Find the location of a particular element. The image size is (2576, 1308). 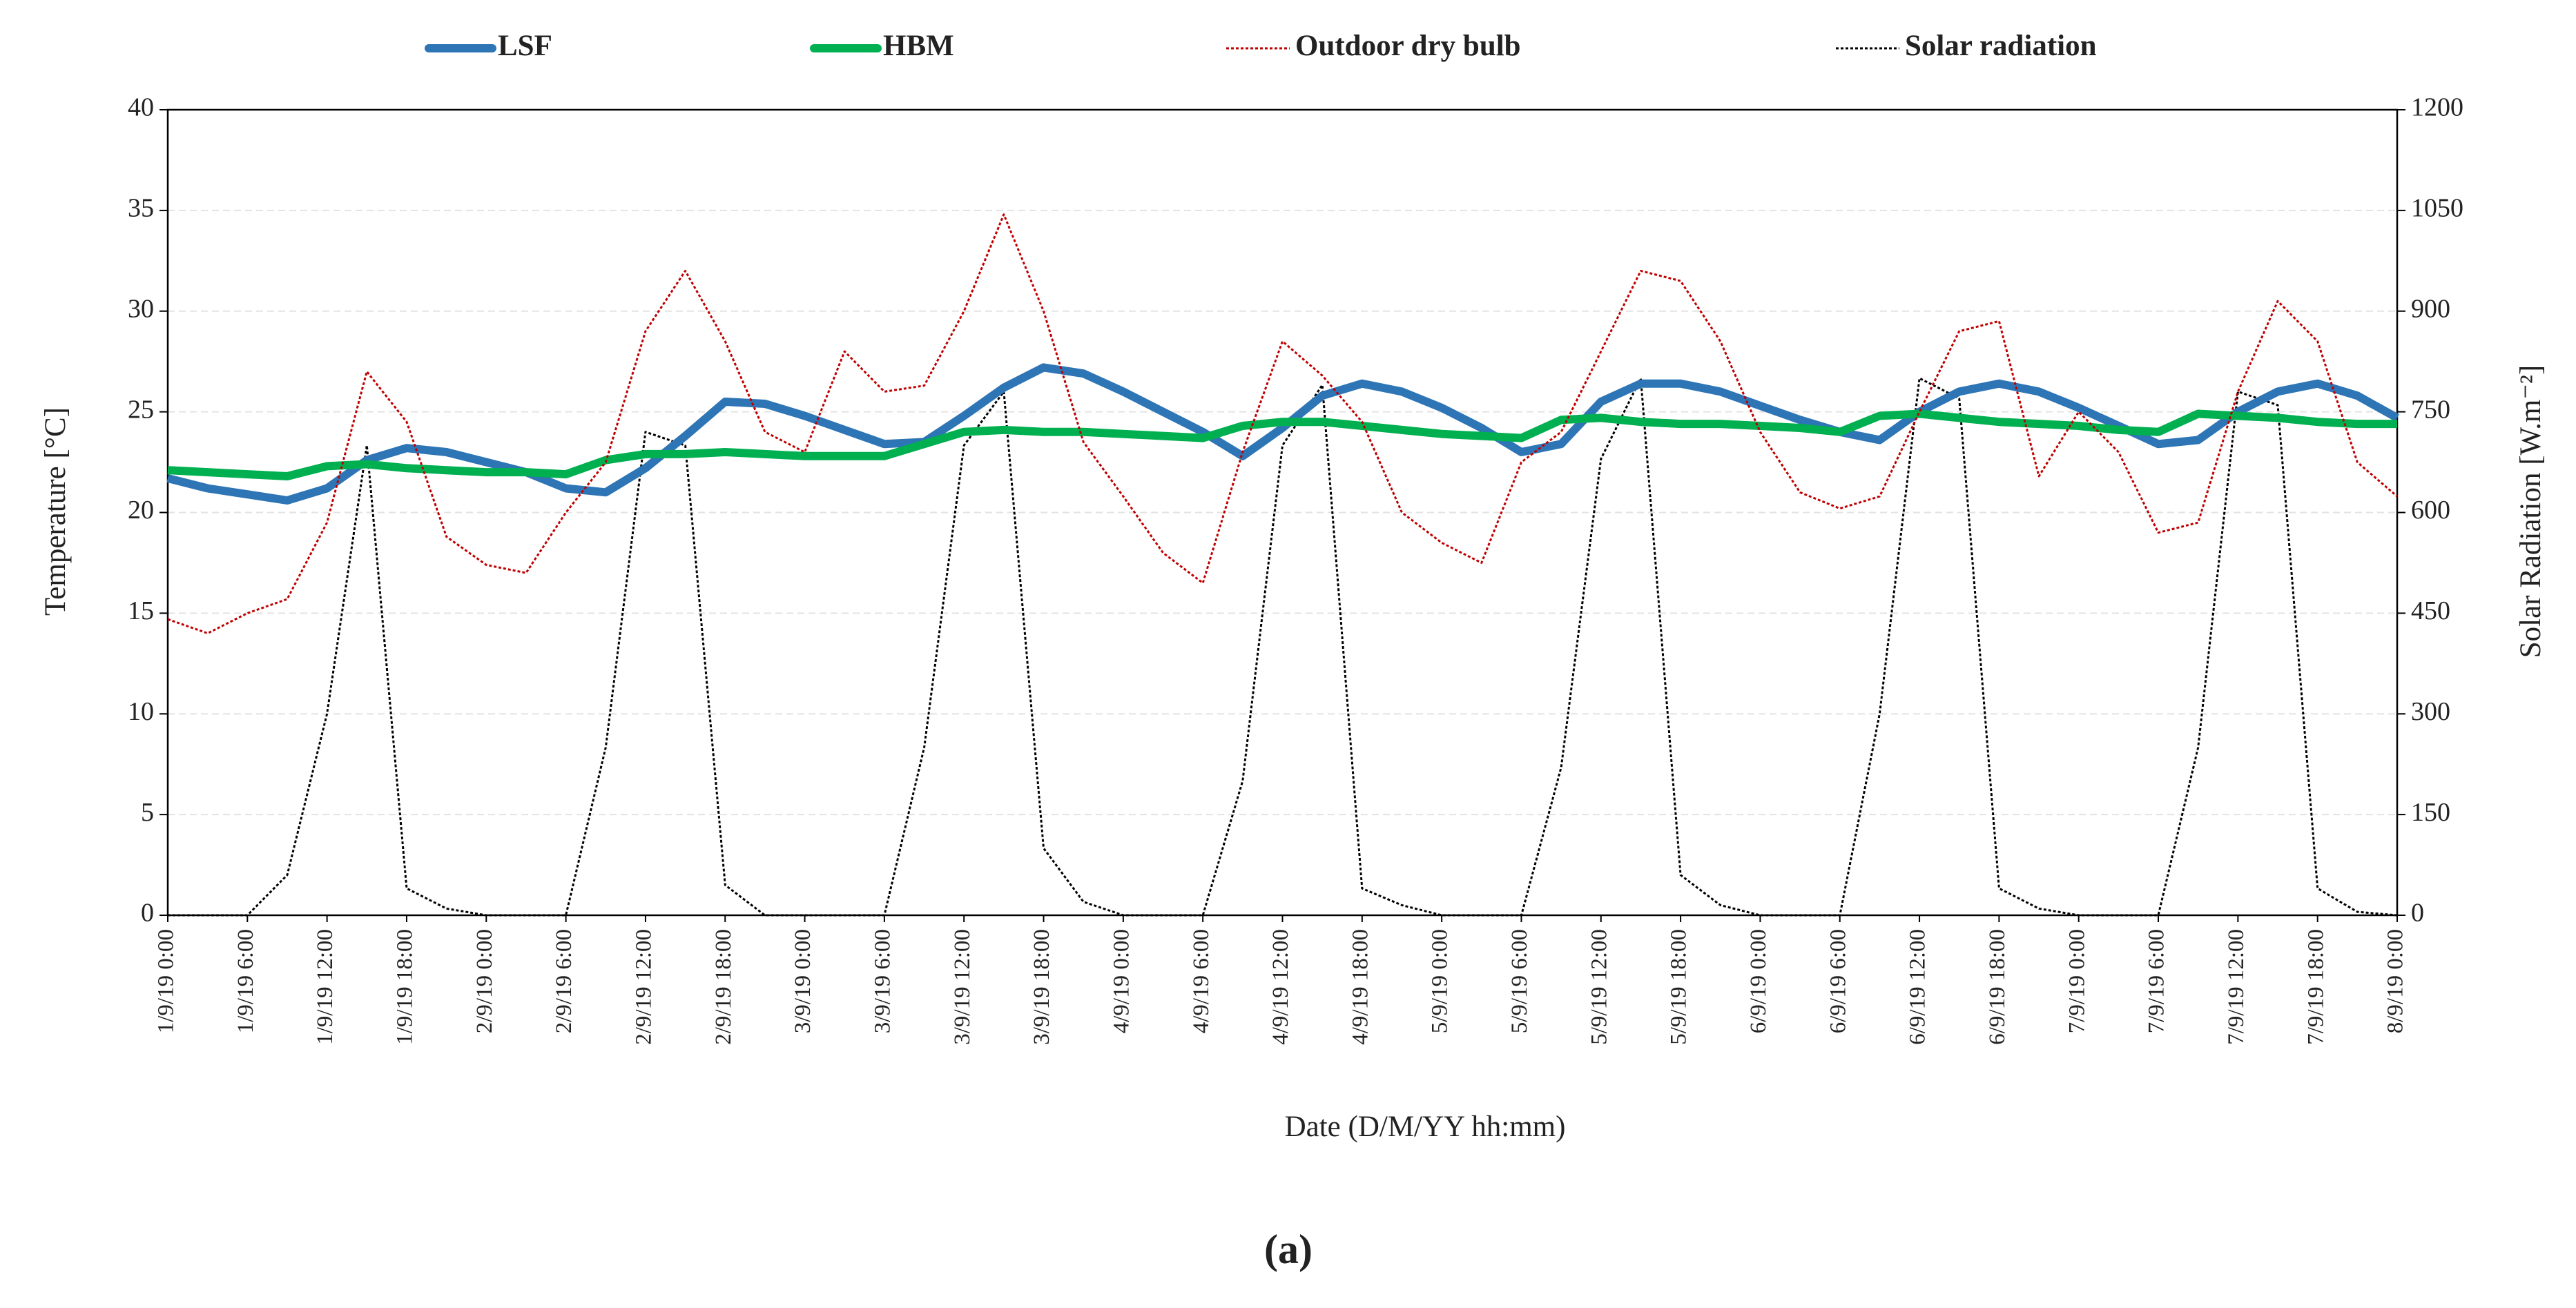

x-tick-label: 4/9/19 6:00 is located at coordinates (1202, 981).